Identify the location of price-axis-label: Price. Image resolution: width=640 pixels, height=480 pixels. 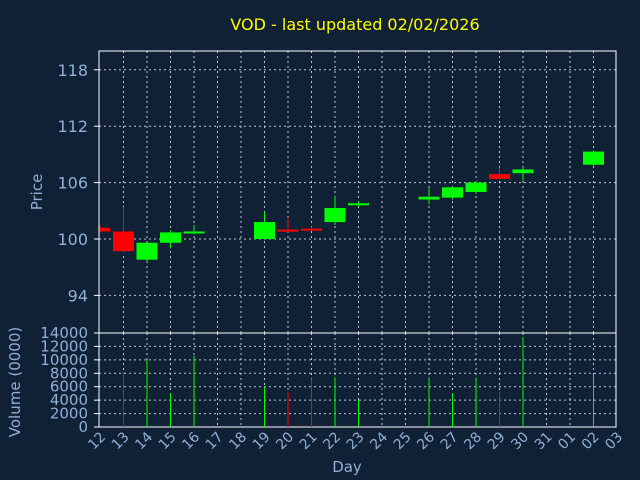
(37, 192).